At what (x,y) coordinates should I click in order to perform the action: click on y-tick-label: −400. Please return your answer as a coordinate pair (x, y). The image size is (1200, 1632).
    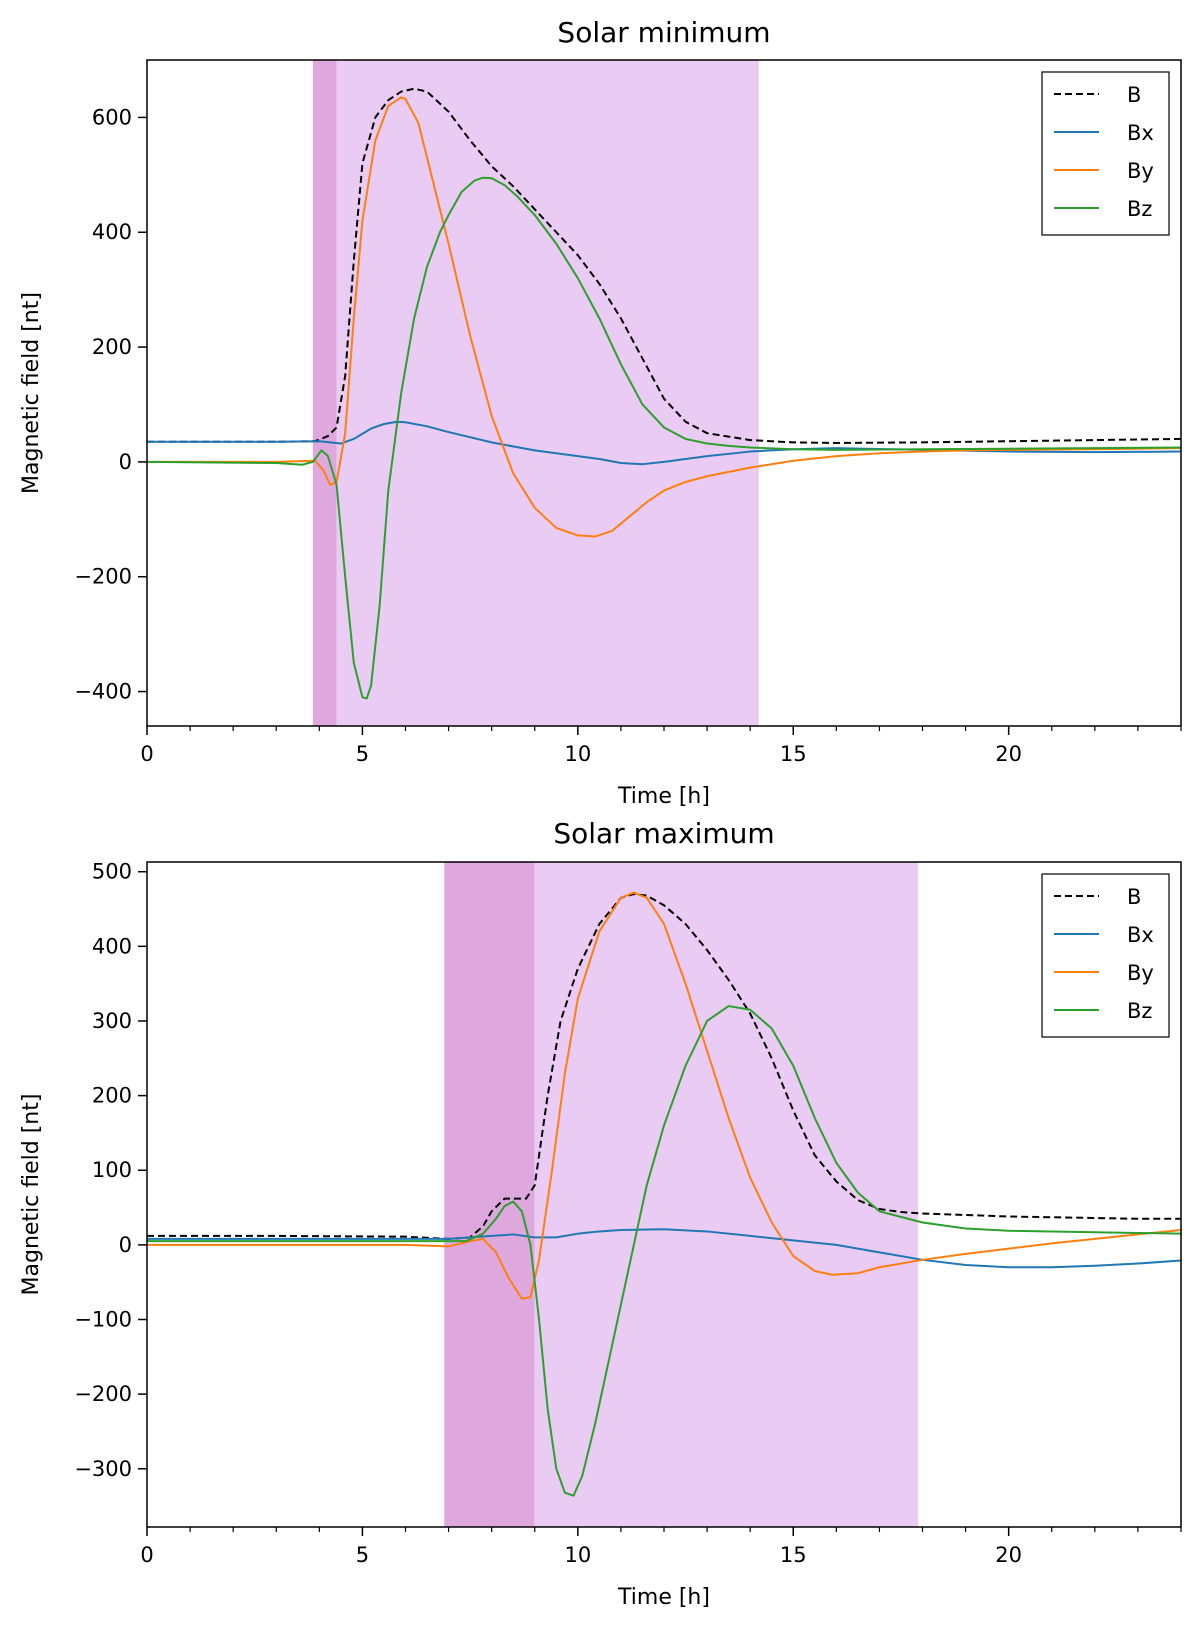
    Looking at the image, I should click on (103, 692).